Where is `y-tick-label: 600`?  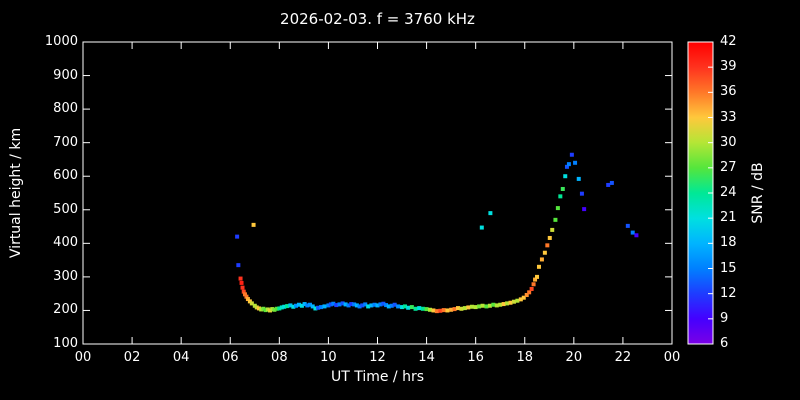 y-tick-label: 600 is located at coordinates (65, 176).